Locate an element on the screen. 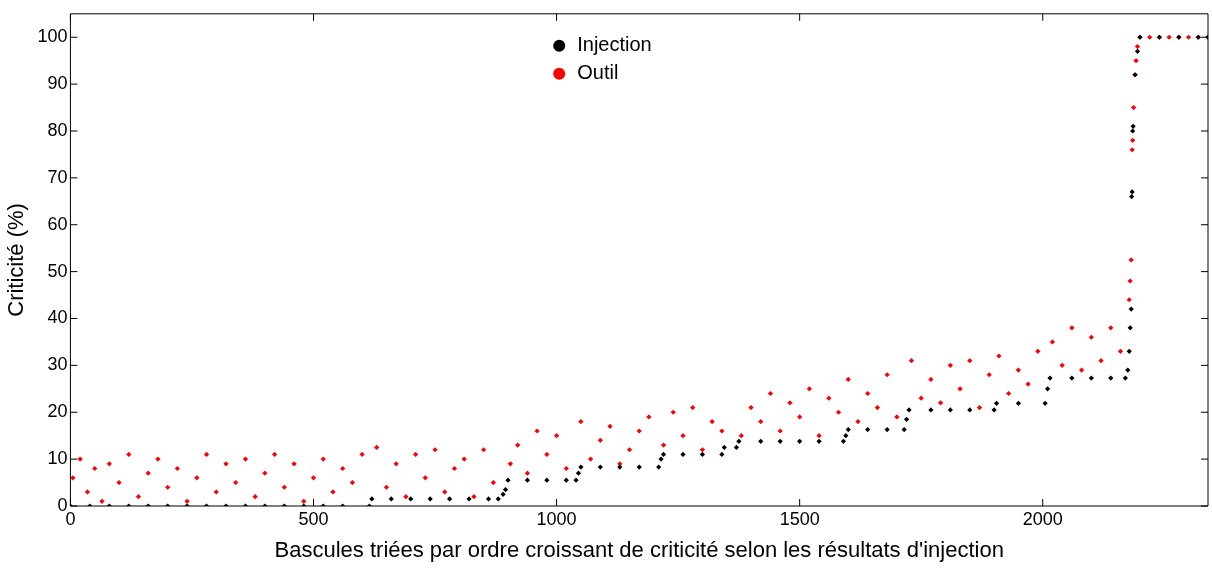  x-axis-title: Bascules triées par ordre croissant de criticité selon les résultats d'injection is located at coordinates (639, 549).